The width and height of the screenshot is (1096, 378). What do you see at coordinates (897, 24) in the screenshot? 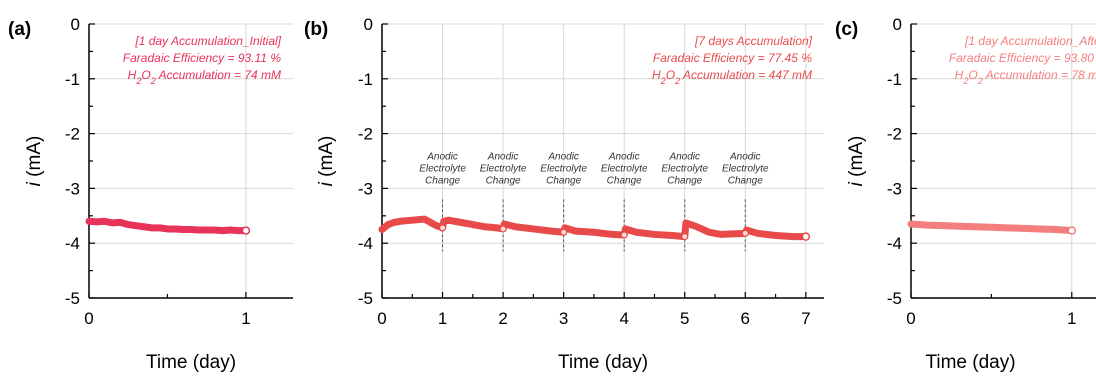
I see `y-tick-label: 0` at bounding box center [897, 24].